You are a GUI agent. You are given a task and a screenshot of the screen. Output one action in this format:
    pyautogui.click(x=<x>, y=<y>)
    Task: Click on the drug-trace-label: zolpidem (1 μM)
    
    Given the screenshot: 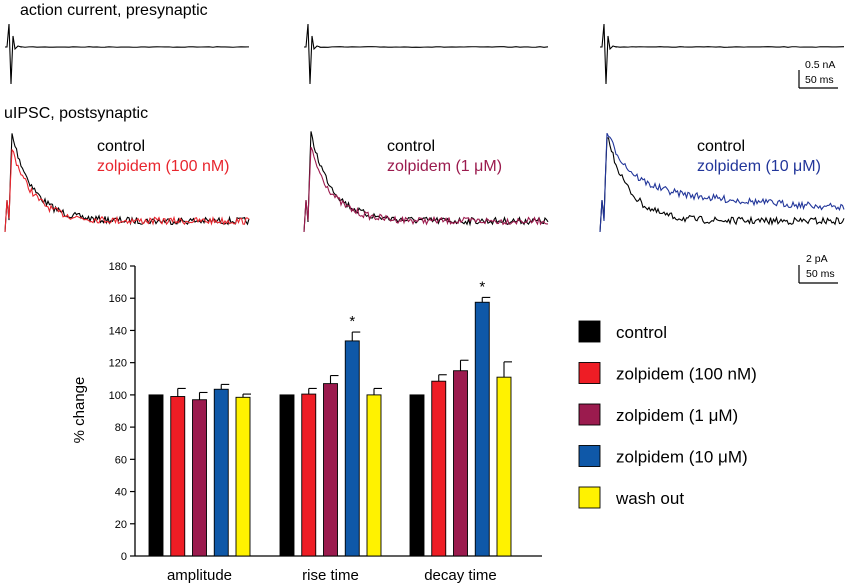 What is the action you would take?
    pyautogui.click(x=444, y=166)
    